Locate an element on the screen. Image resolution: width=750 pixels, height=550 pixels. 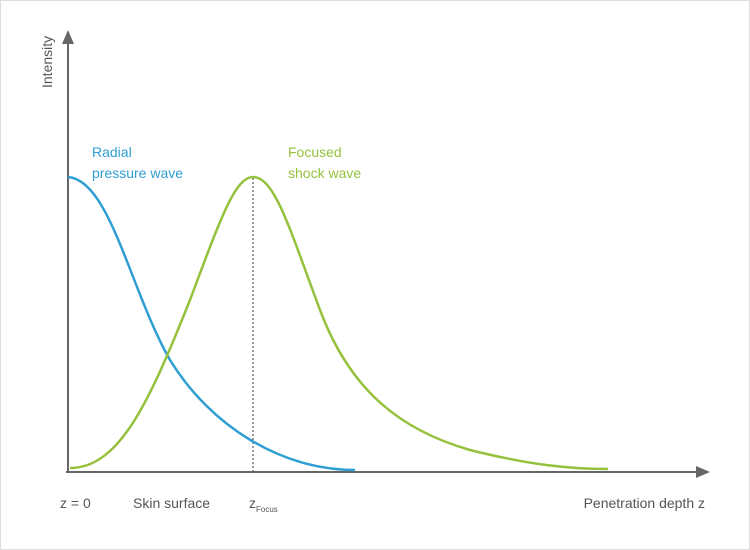
x-marker: z = 0 is located at coordinates (75, 503).